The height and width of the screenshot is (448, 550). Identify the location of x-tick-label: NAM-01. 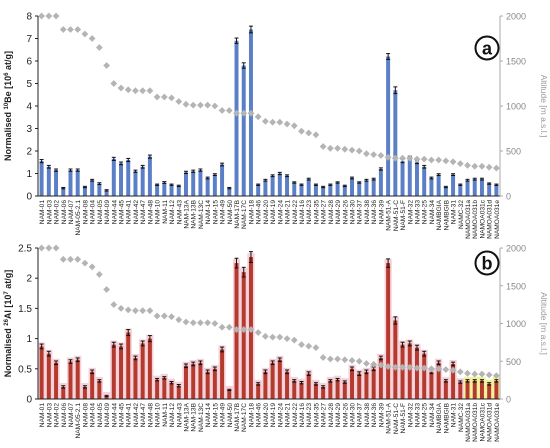
(42, 212).